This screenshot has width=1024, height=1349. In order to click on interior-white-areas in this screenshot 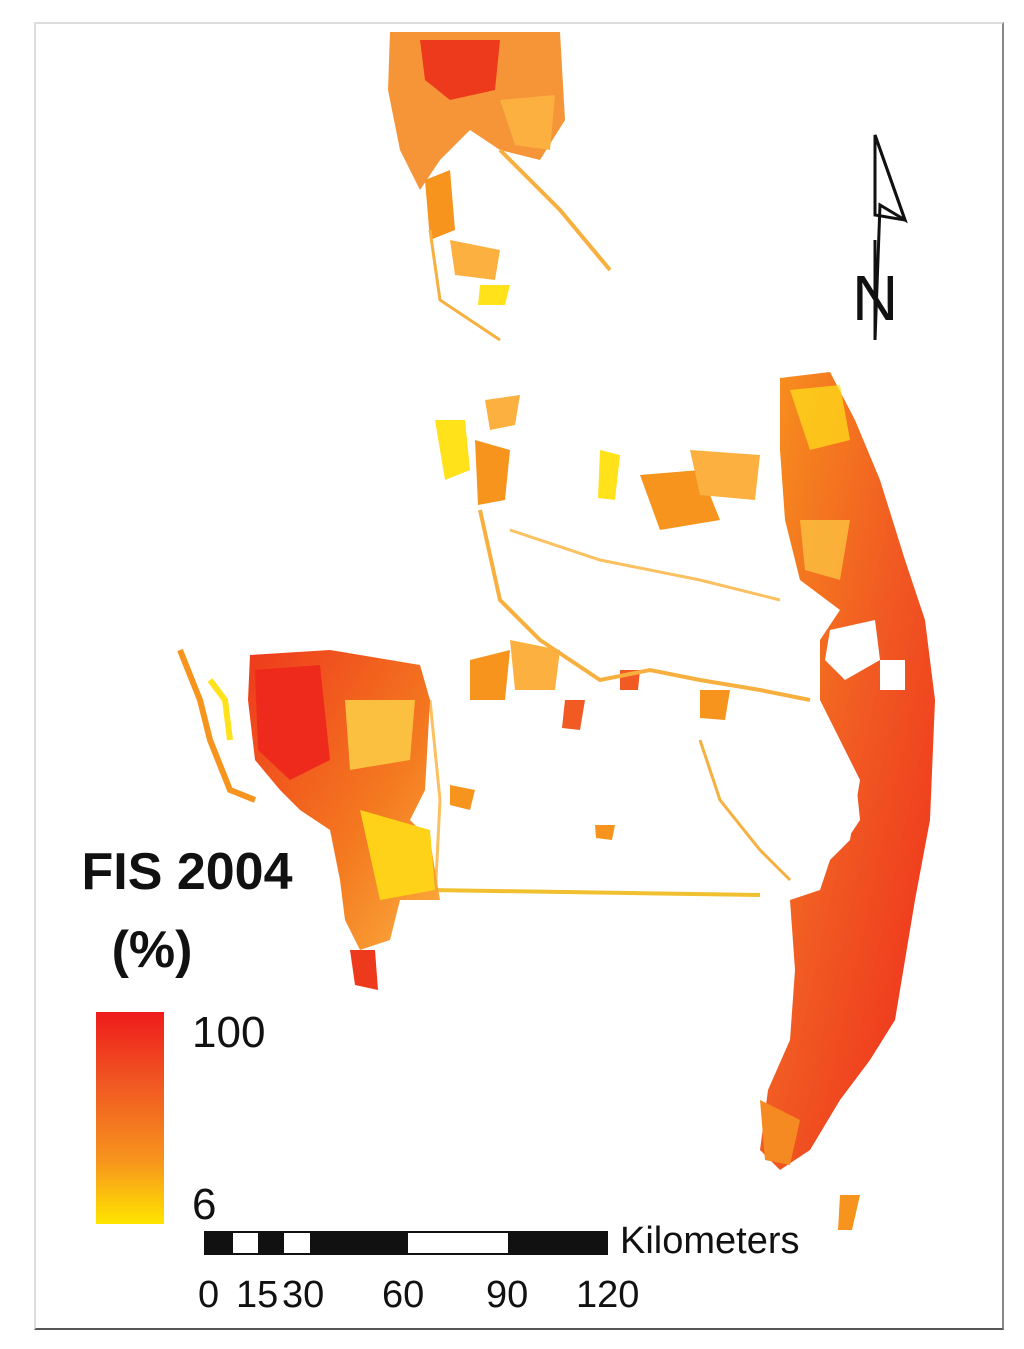, I will do `click(840, 740)`.